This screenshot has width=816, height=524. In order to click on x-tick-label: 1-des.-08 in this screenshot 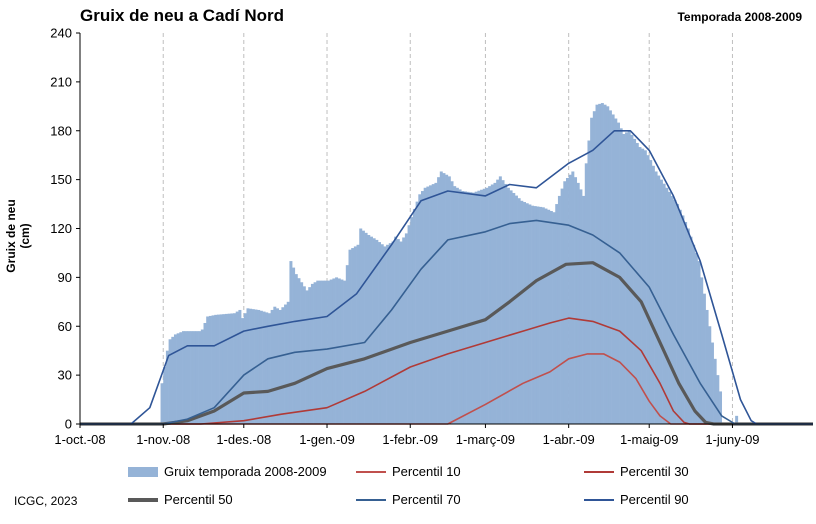, I will do `click(243, 439)`.